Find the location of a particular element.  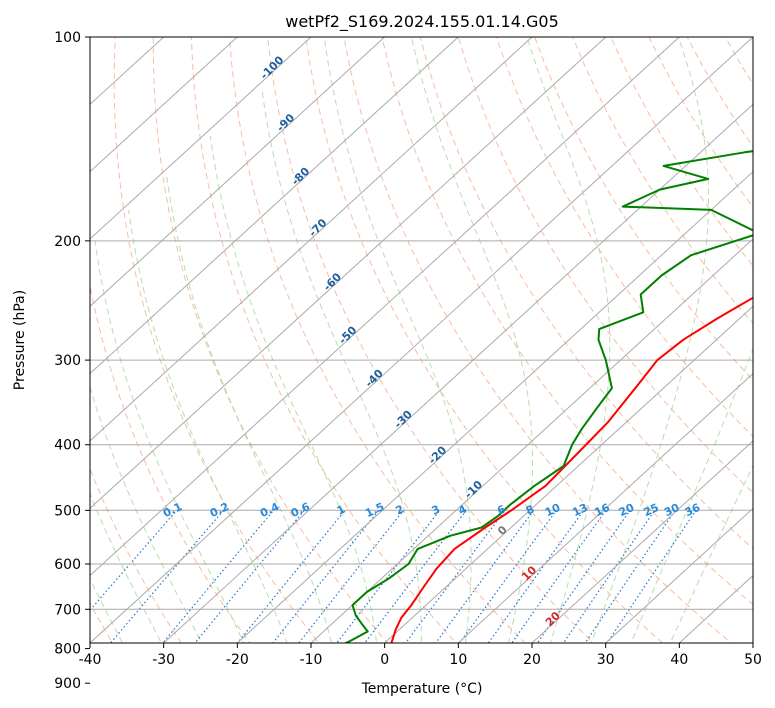

isotherm-label: -60 is located at coordinates (332, 281).